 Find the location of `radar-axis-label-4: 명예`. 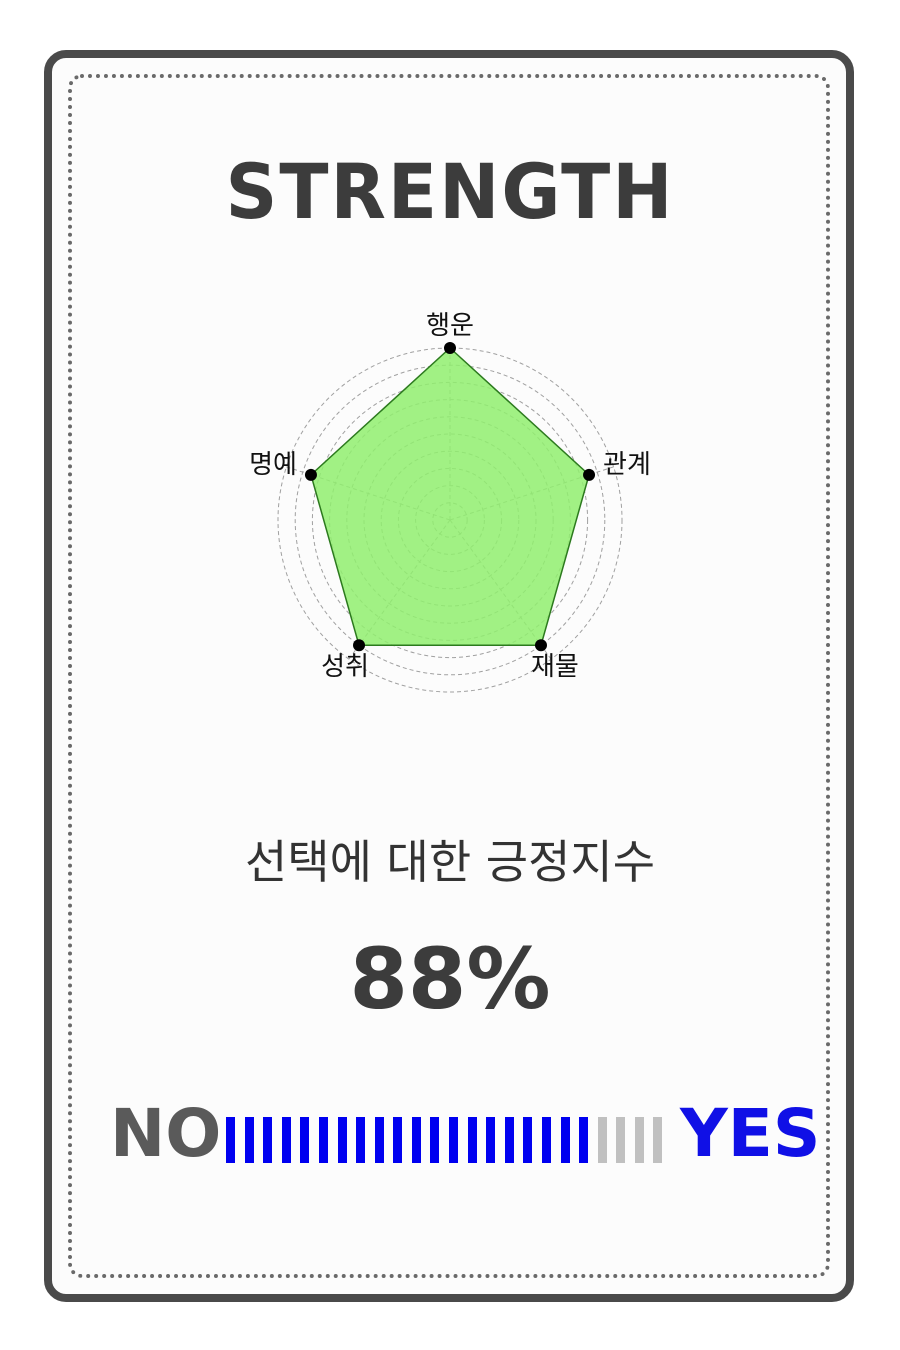

radar-axis-label-4: 명예 is located at coordinates (273, 465).